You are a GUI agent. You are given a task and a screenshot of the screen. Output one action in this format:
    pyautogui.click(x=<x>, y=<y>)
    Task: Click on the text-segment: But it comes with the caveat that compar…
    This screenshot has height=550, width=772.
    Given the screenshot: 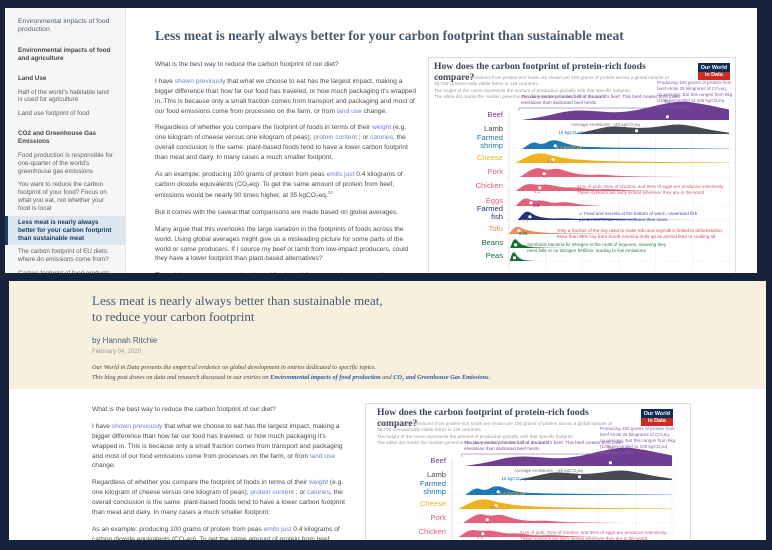 What is the action you would take?
    pyautogui.click(x=277, y=212)
    